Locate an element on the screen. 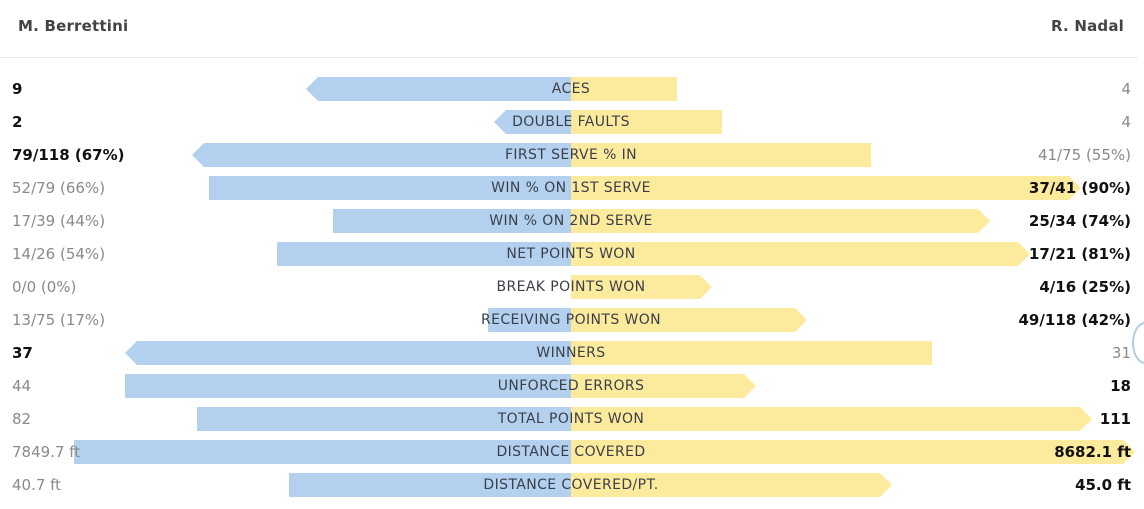 The height and width of the screenshot is (509, 1144). stat-row: 44 UNFORCED ERRORS 18 is located at coordinates (572, 386).